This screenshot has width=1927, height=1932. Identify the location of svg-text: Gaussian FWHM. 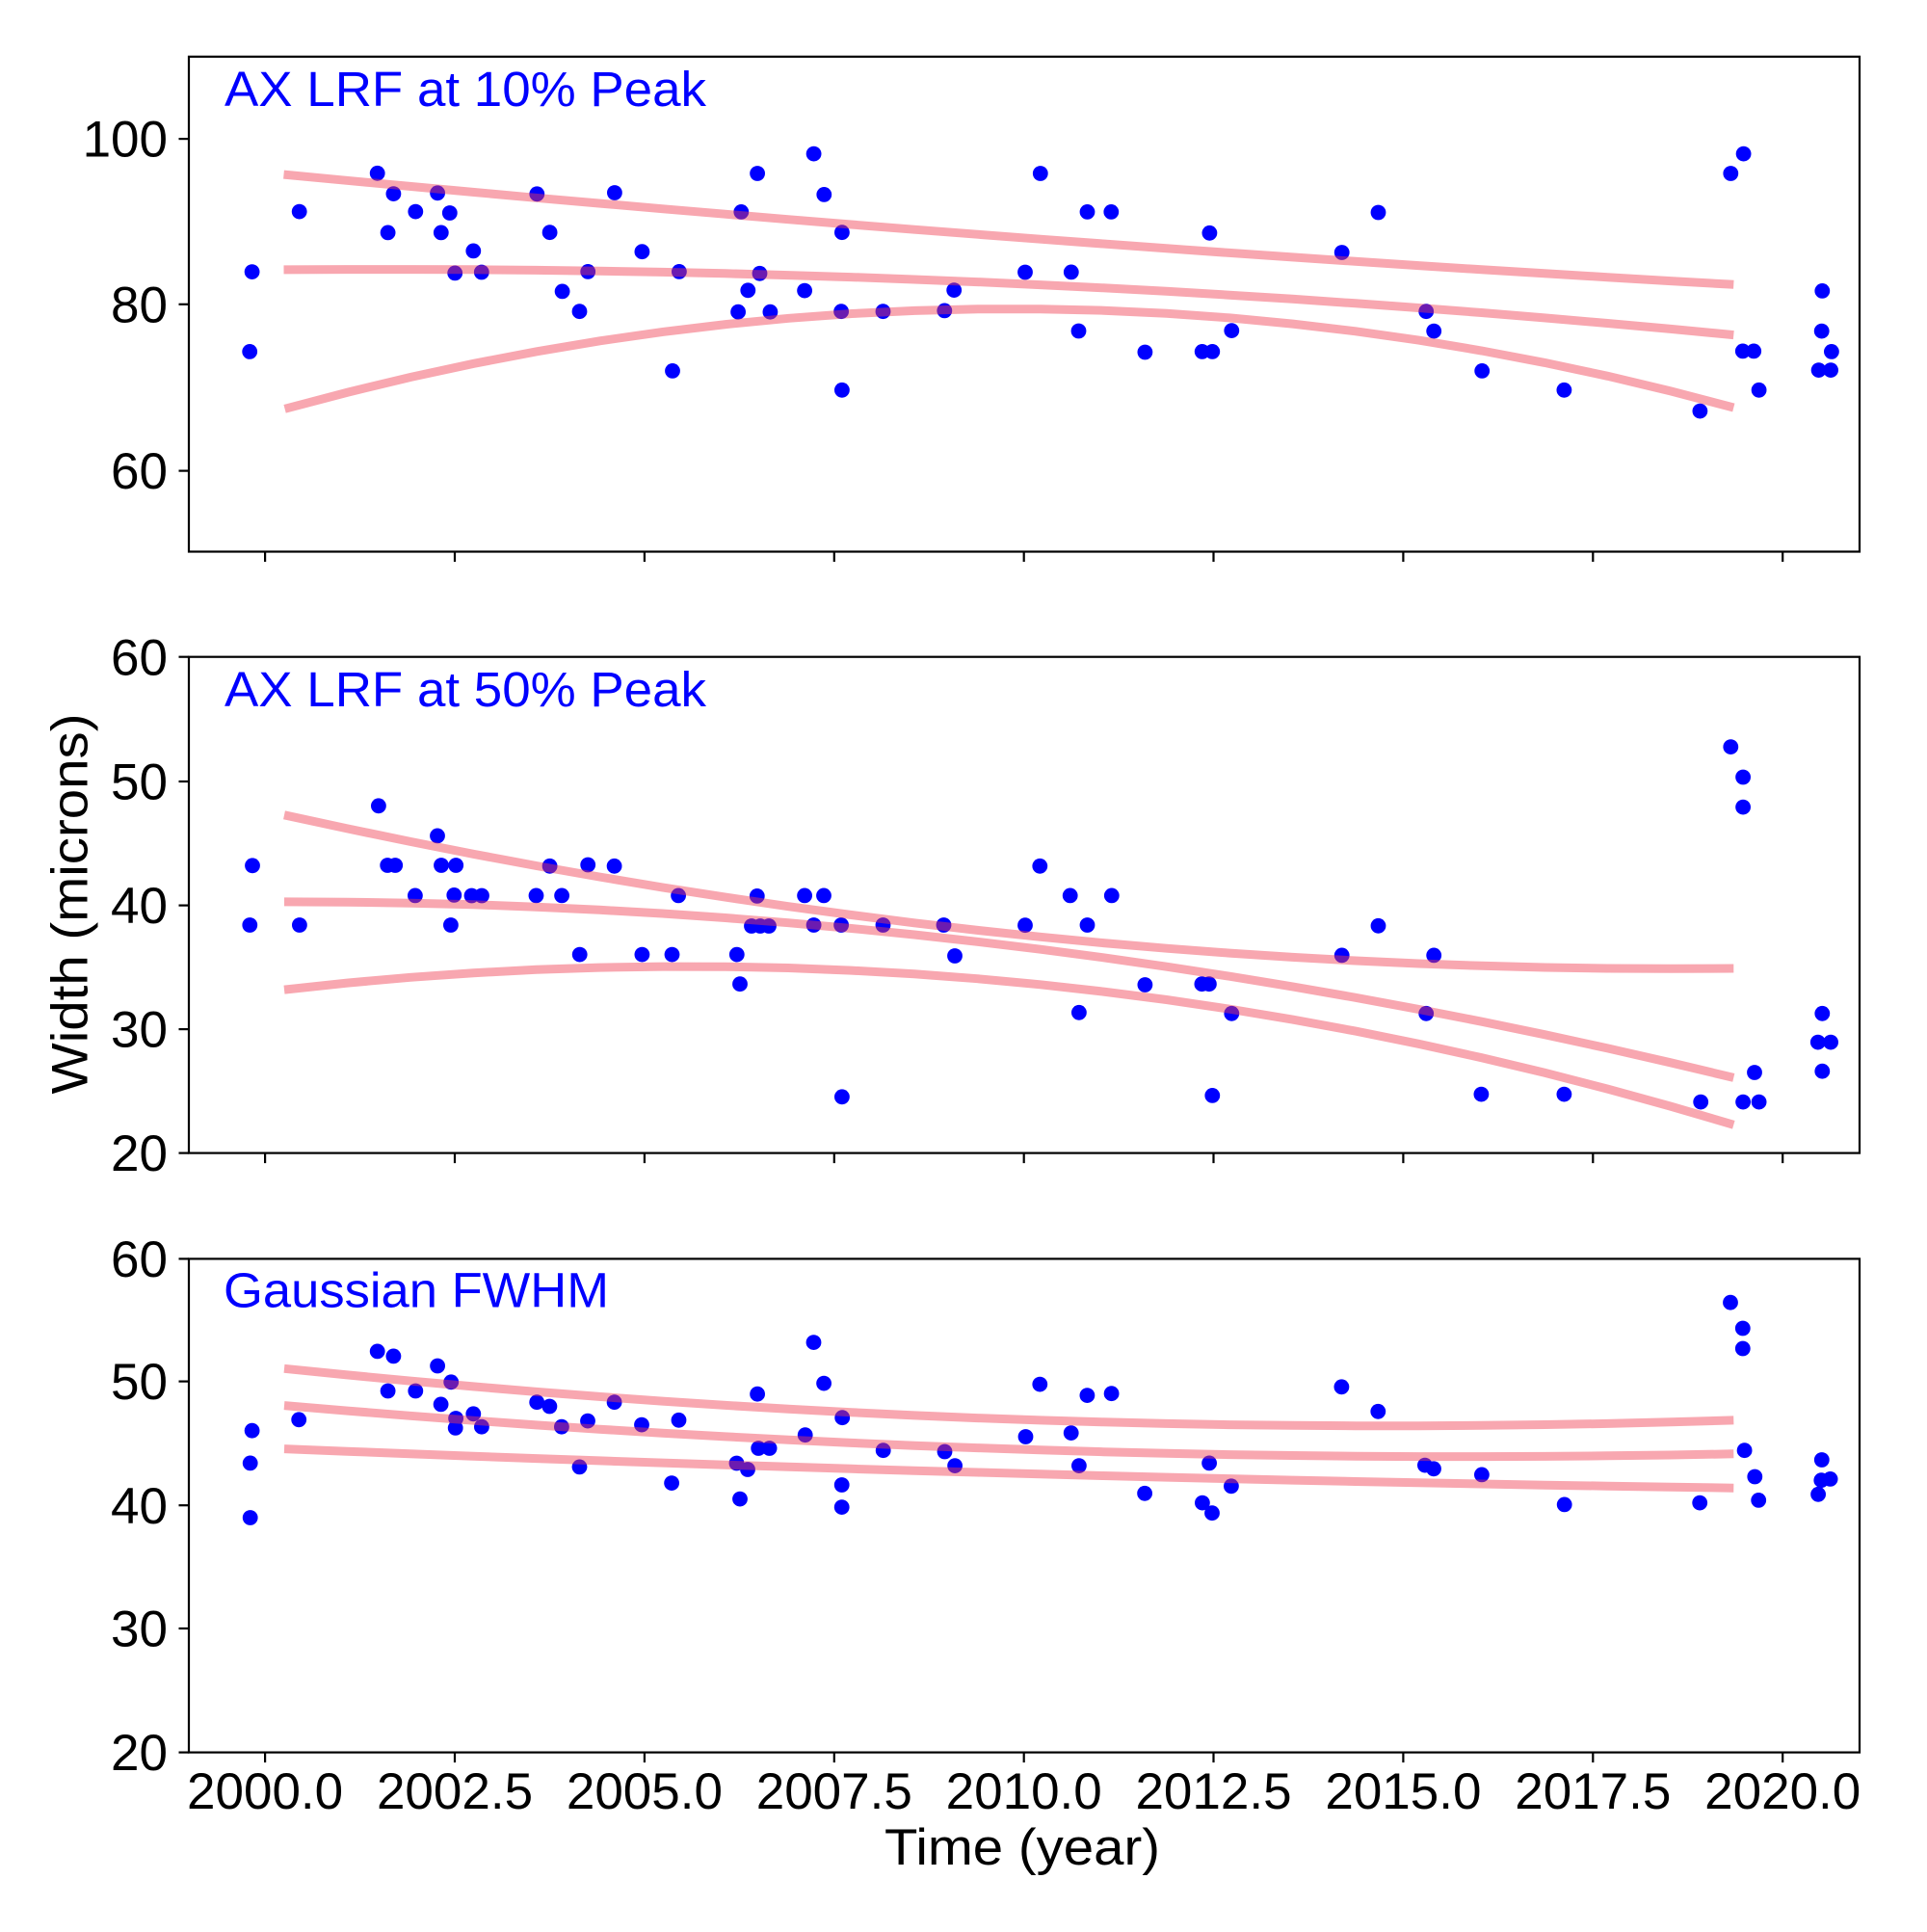
(417, 1290).